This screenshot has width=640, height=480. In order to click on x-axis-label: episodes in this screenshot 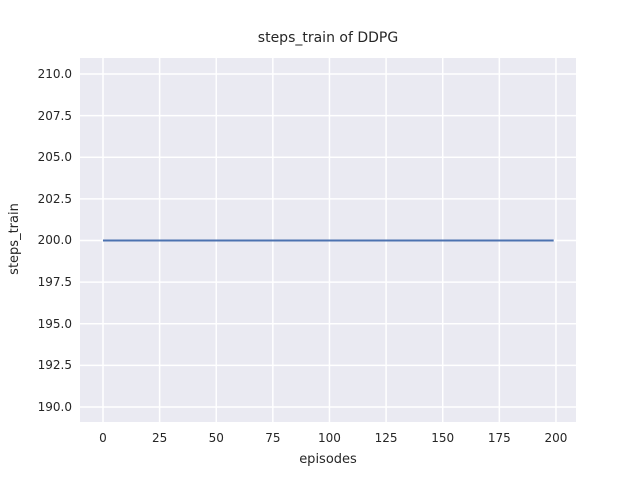, I will do `click(328, 459)`.